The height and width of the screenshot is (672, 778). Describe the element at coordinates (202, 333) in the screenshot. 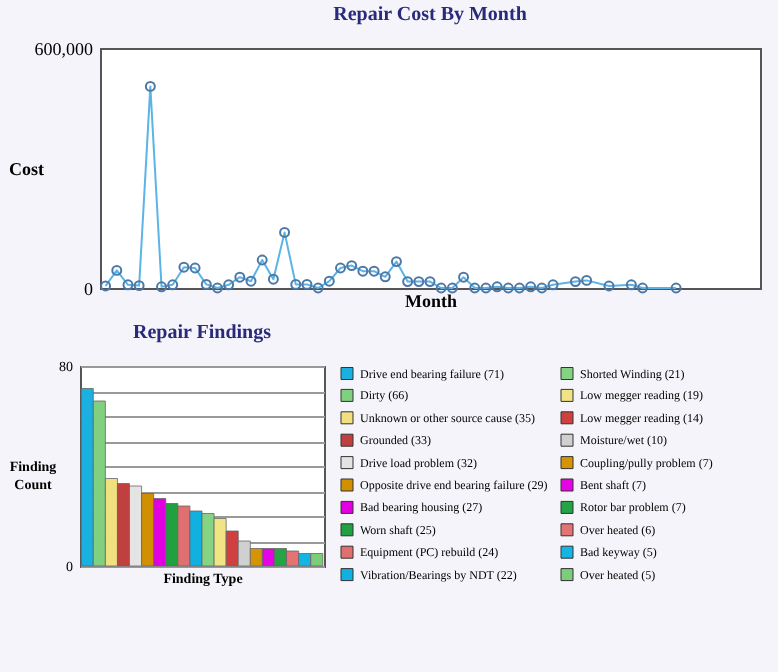

I see `chart-title: Repair Findings` at that location.